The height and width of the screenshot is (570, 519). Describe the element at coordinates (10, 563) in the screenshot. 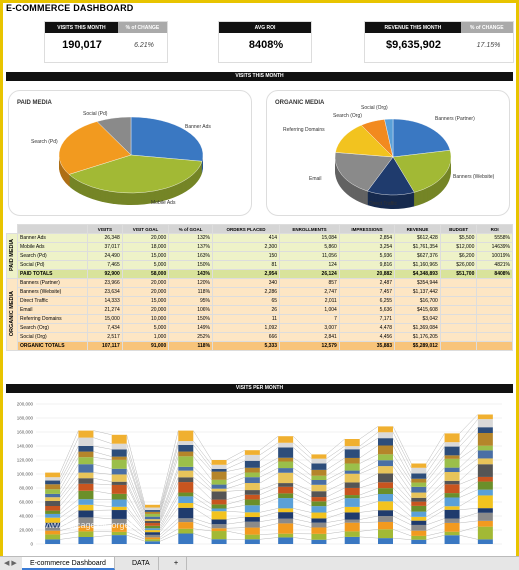

I see `sheet-nav-arrows: ◀ ▶` at that location.